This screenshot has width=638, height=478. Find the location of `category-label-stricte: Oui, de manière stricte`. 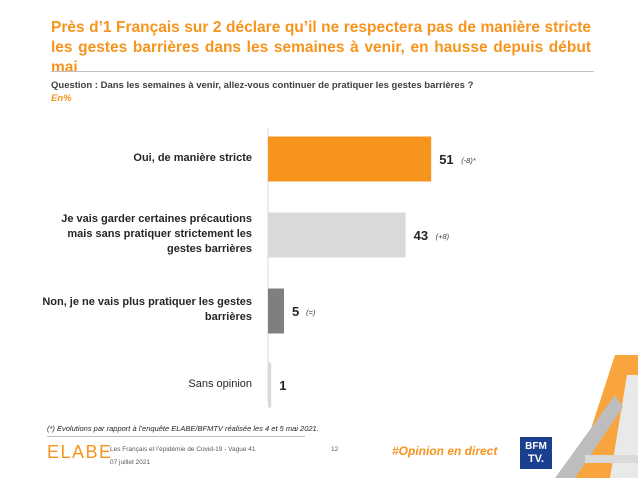

category-label-stricte: Oui, de manière stricte is located at coordinates (192, 158).